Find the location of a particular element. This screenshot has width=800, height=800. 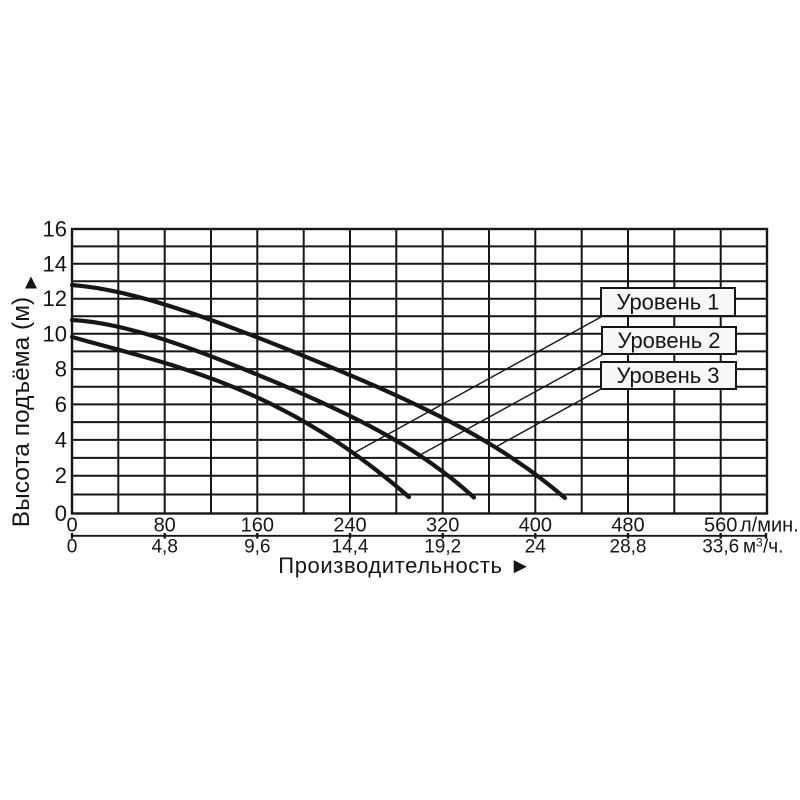

svg-text: 24 is located at coordinates (536, 547).